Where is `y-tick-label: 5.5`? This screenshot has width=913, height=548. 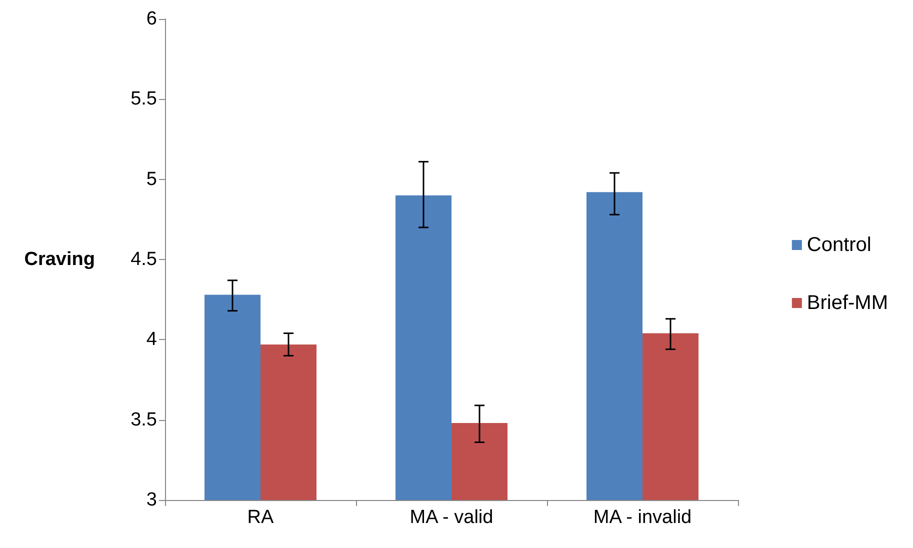
y-tick-label: 5.5 is located at coordinates (143, 99).